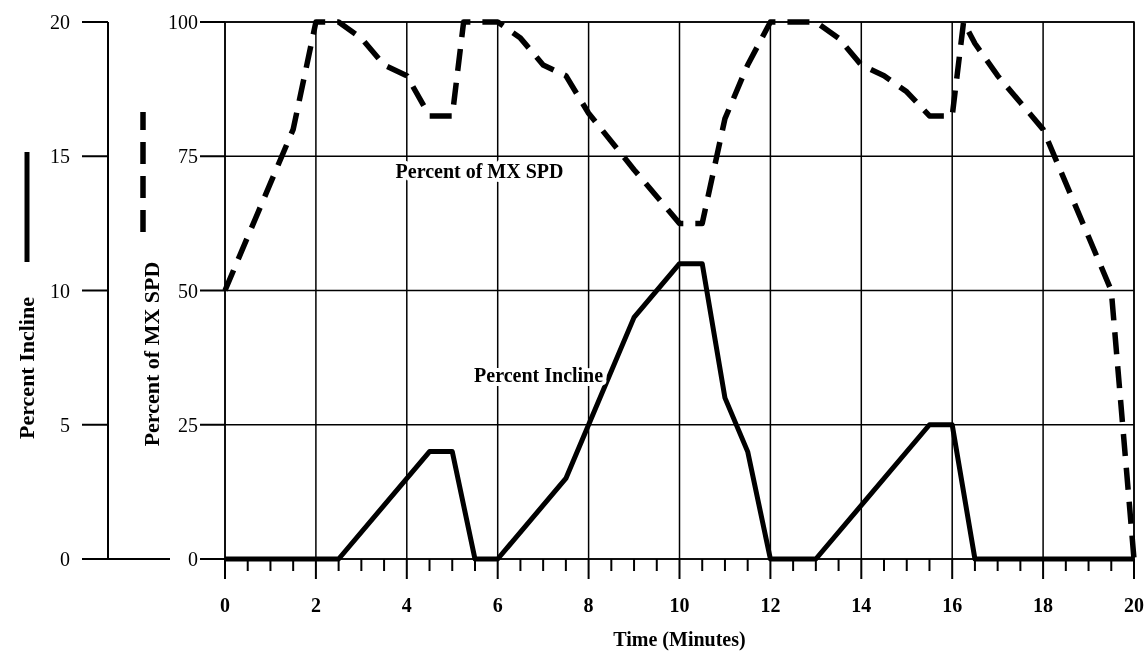 The height and width of the screenshot is (656, 1146). I want to click on x-tick-label: 4, so click(406, 605).